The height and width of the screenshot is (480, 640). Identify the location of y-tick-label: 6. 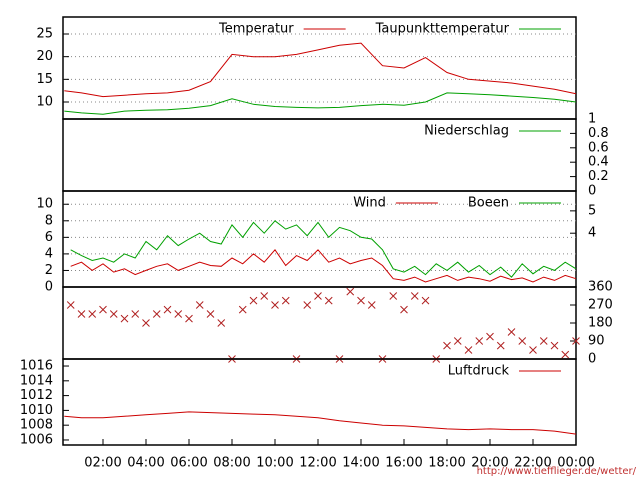
(49, 237).